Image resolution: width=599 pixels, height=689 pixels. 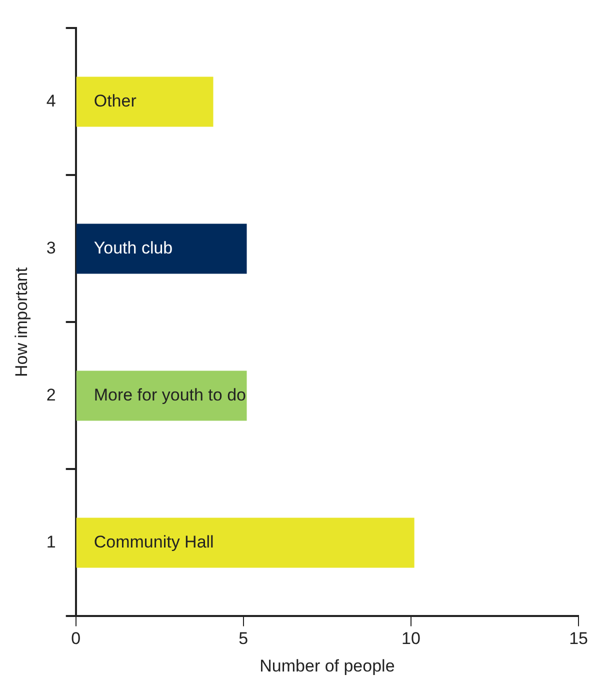 I want to click on x-tick-label: 15, so click(x=578, y=638).